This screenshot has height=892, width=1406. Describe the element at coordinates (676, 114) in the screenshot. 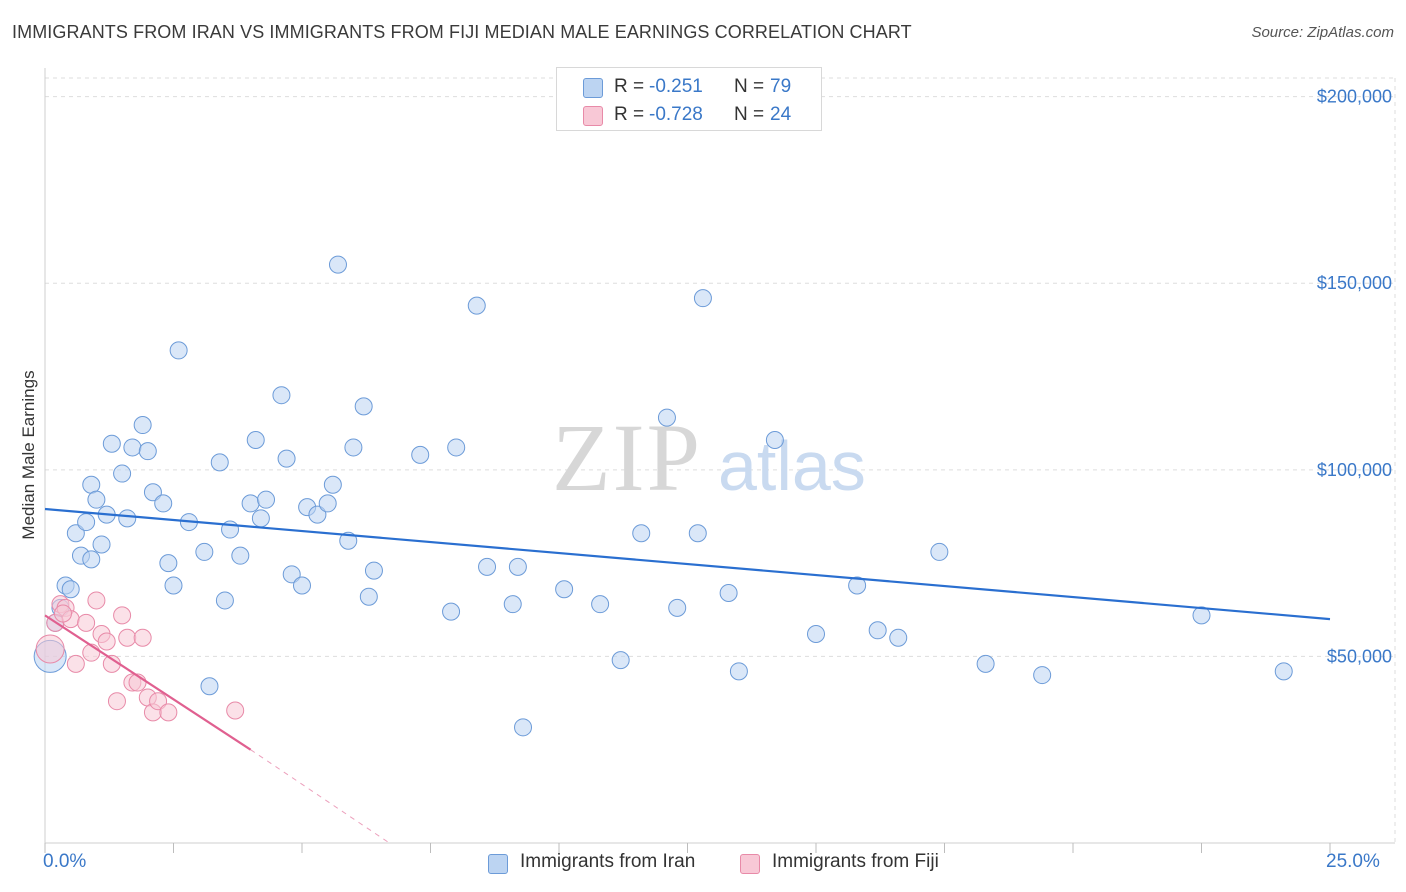

I see `legend-r-value: -0.728` at that location.